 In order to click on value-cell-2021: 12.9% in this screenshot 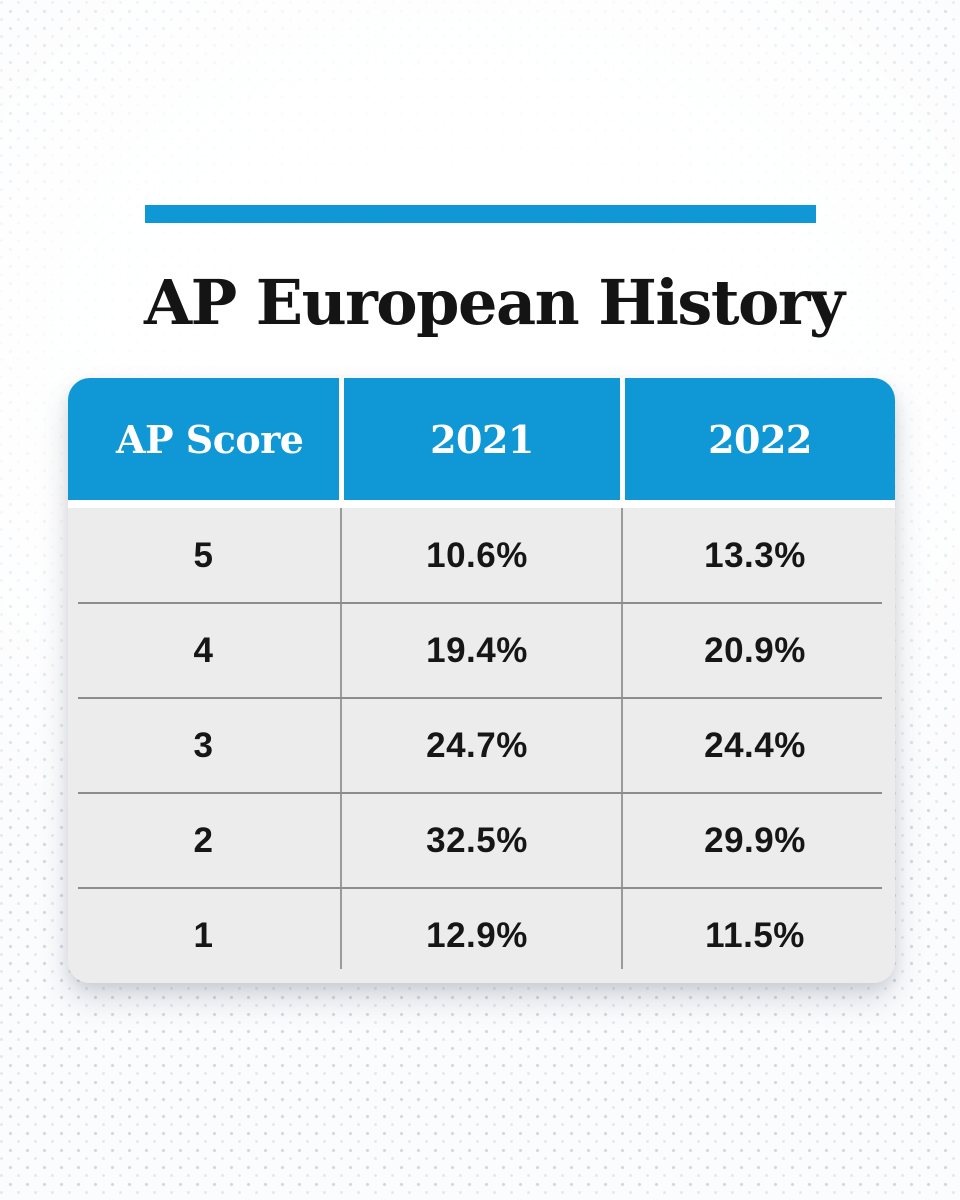, I will do `click(477, 935)`.